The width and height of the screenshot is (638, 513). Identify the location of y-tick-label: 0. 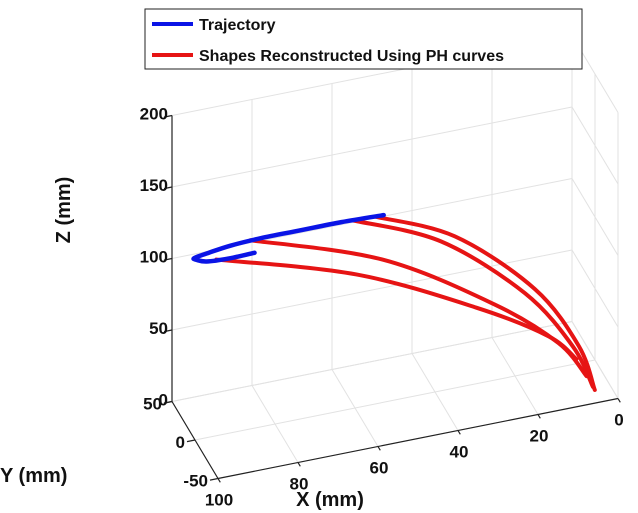
(180, 442).